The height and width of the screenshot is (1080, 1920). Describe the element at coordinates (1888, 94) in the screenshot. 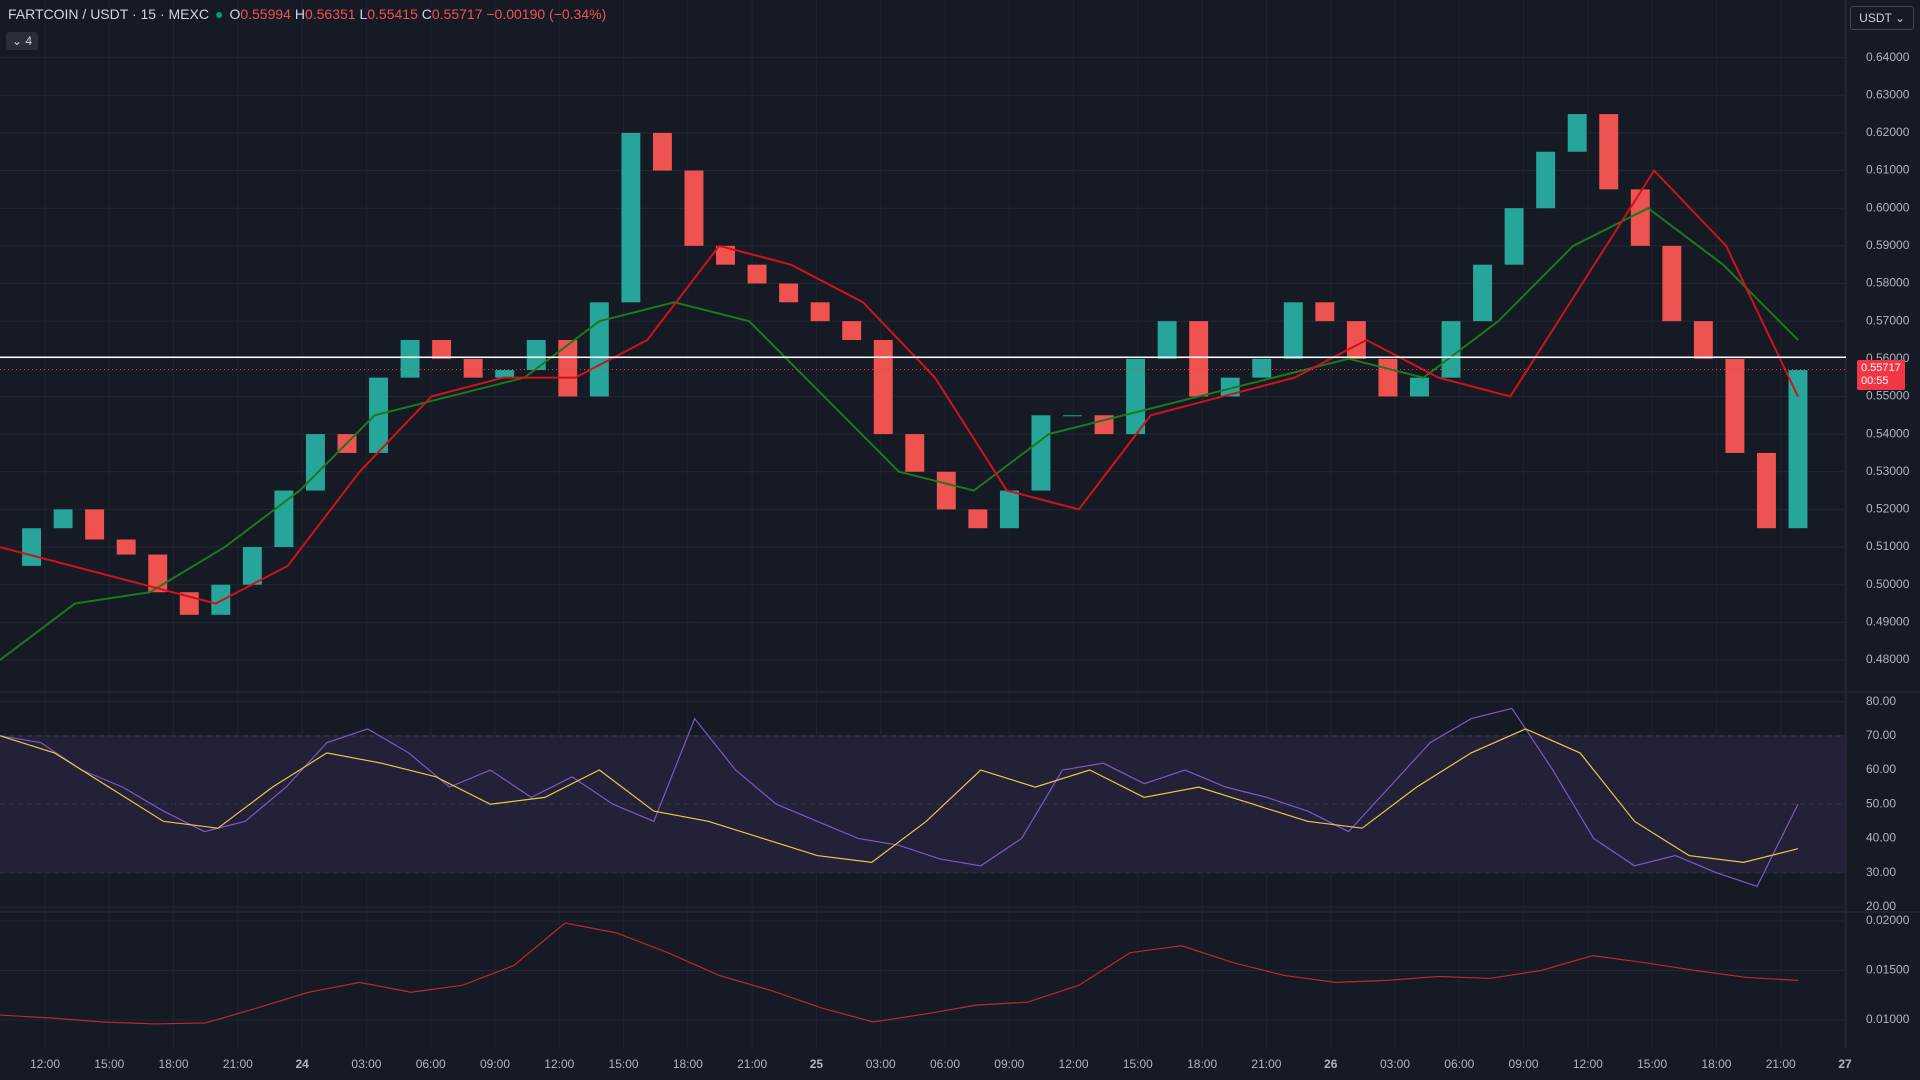

I see `y-tick-label: 0.63000` at that location.